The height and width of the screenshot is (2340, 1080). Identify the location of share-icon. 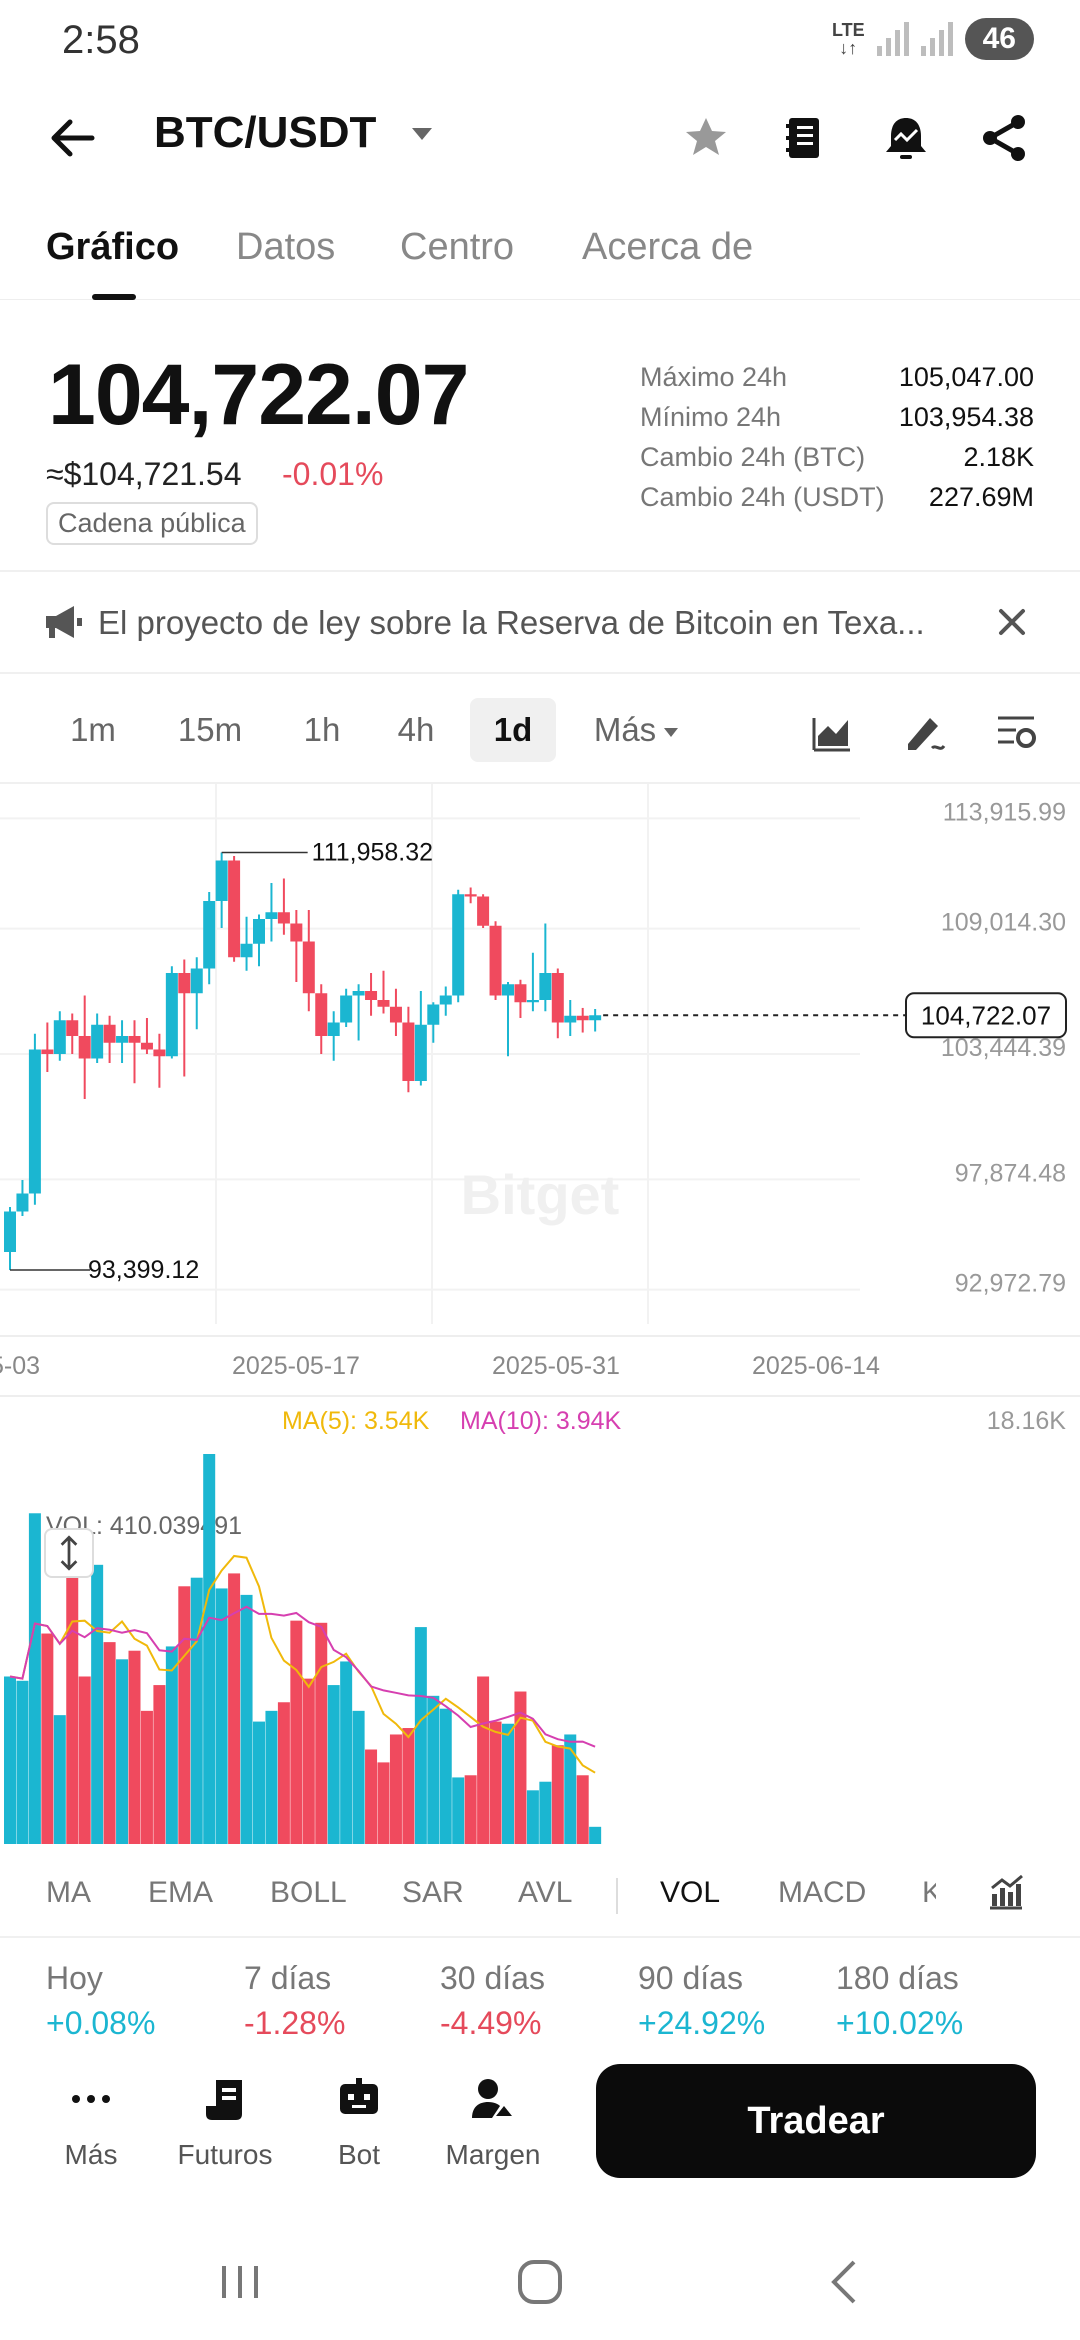
(1004, 138).